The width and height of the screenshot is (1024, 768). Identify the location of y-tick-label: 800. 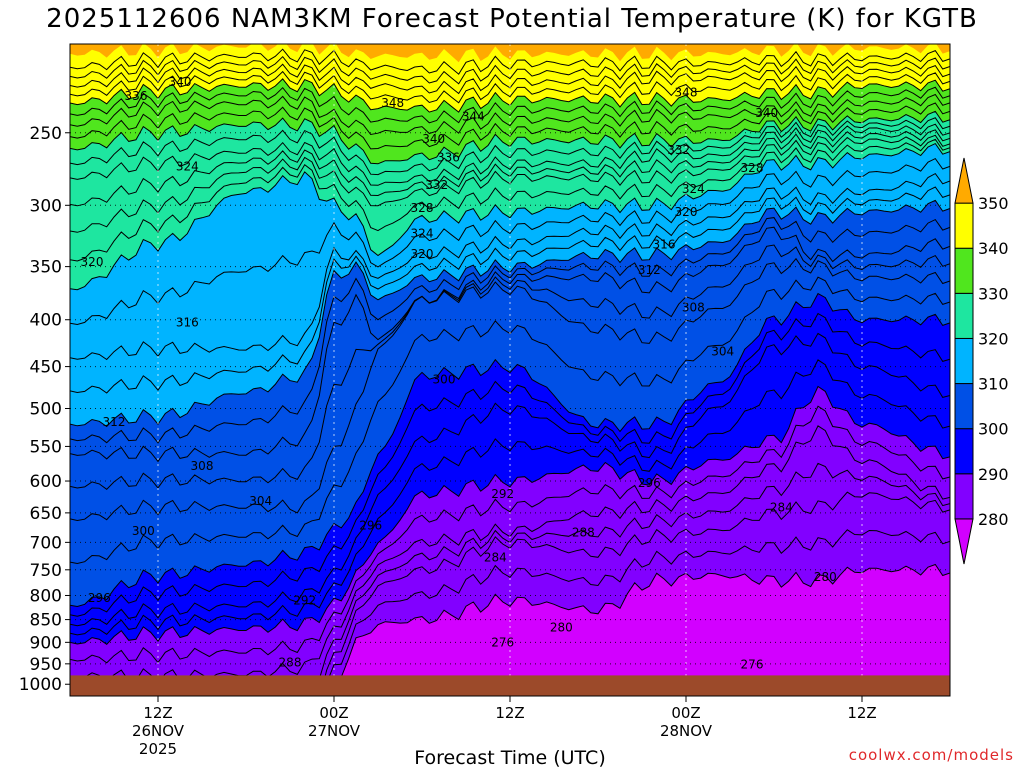
(46, 596).